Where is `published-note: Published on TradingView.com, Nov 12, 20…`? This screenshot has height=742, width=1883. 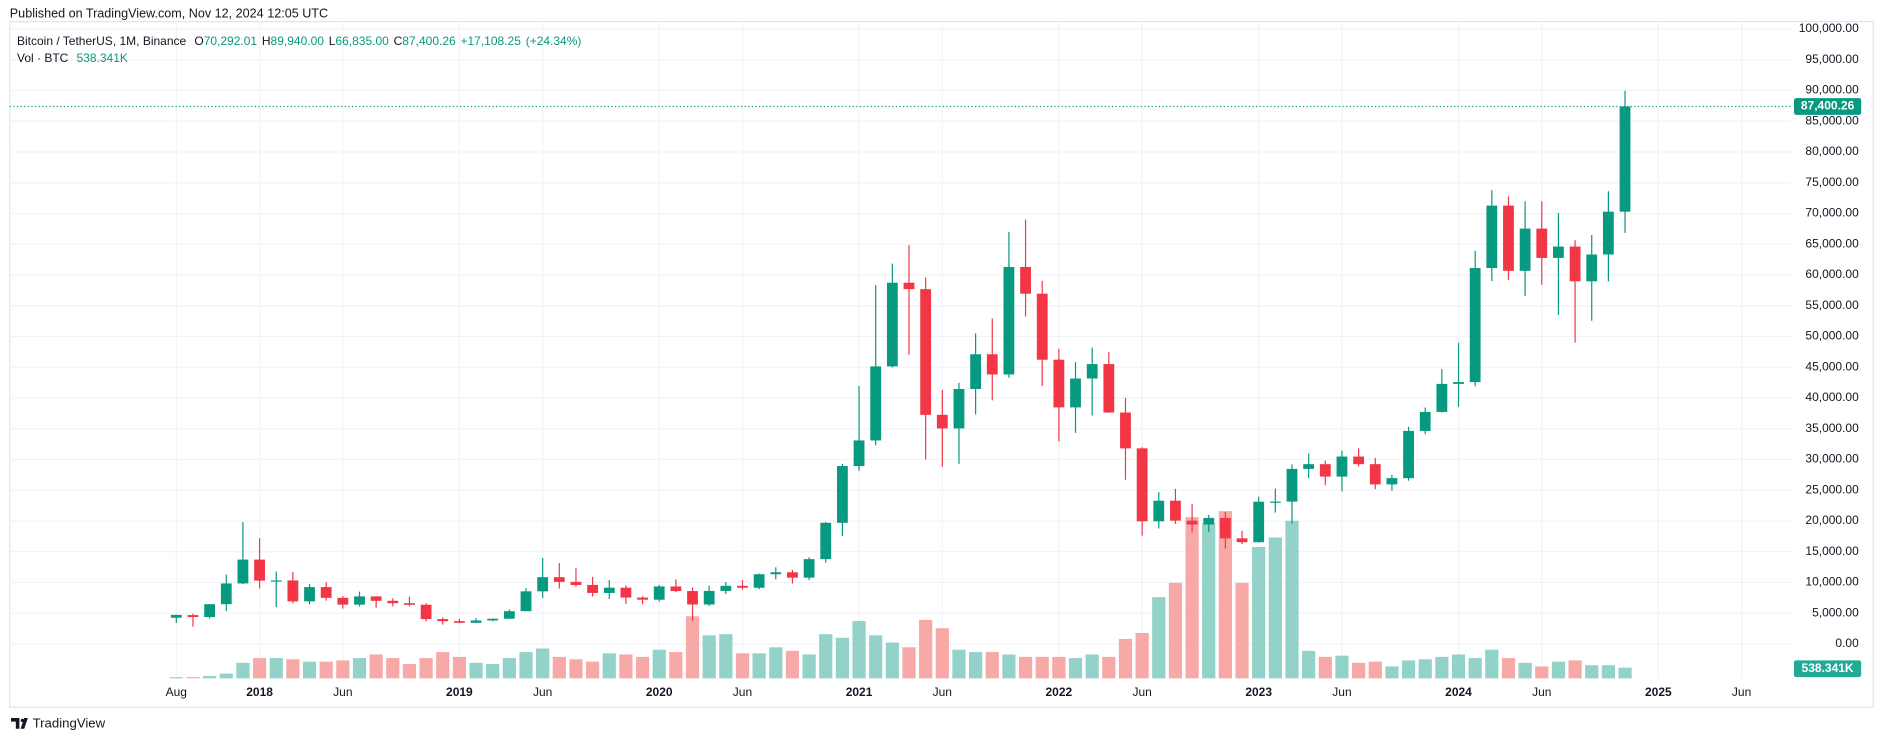
published-note: Published on TradingView.com, Nov 12, 20… is located at coordinates (169, 14).